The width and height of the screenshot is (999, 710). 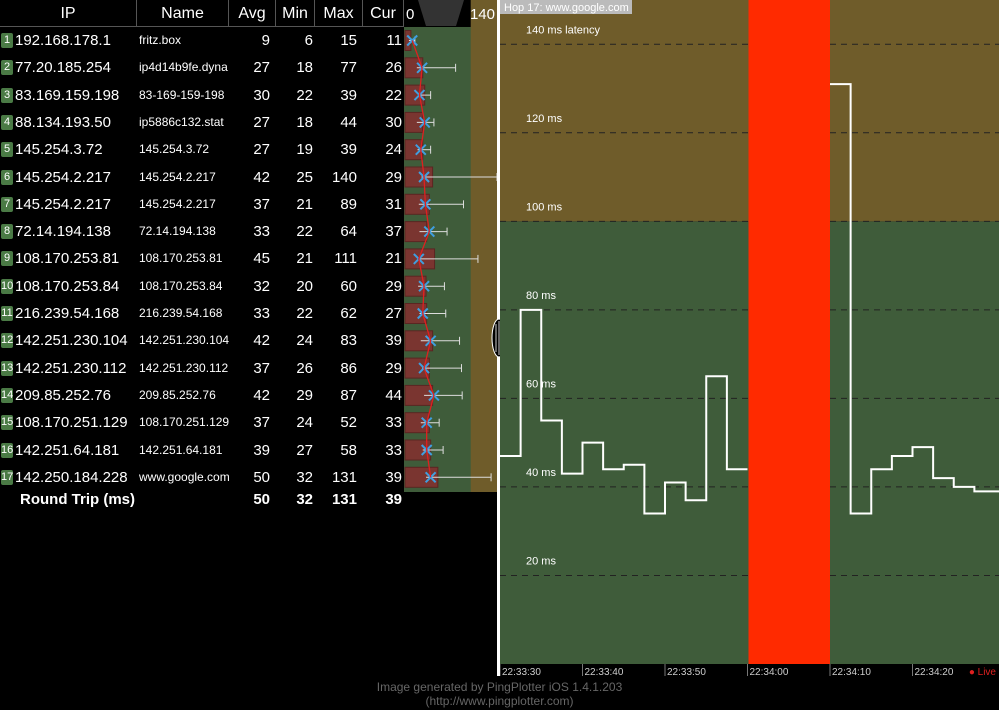 I want to click on hop-ip: 77.20.185.254, so click(x=63, y=68).